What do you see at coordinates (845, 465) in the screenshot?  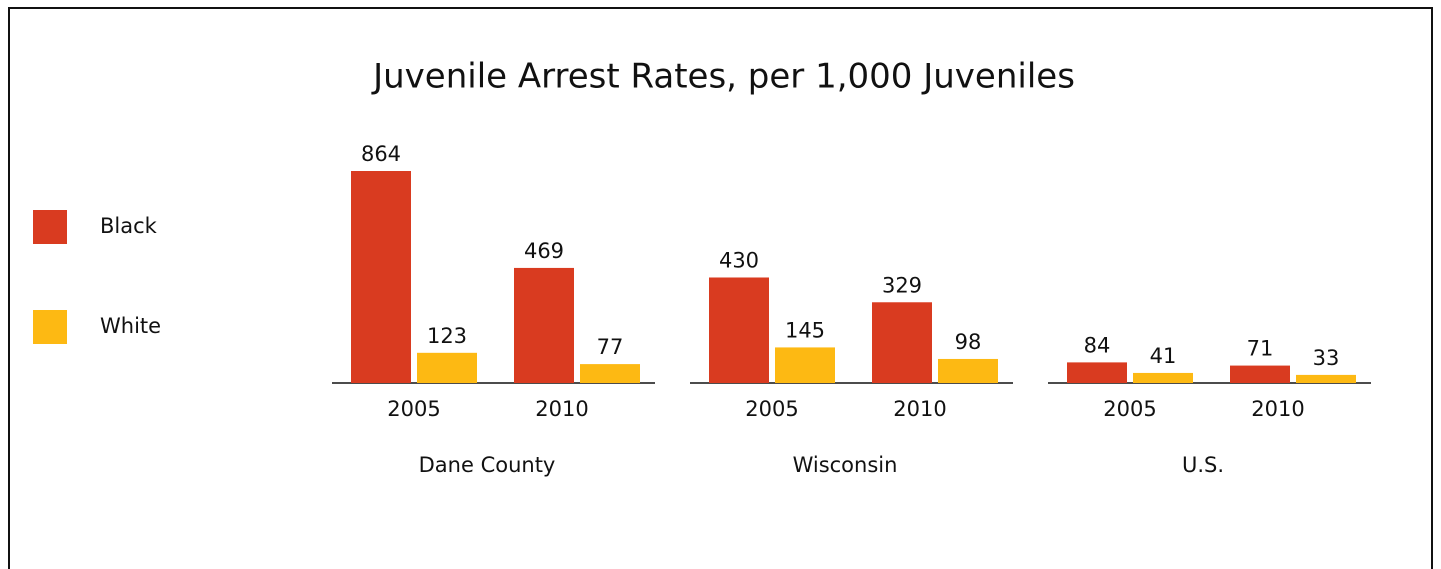 I see `group-label: Wisconsin` at bounding box center [845, 465].